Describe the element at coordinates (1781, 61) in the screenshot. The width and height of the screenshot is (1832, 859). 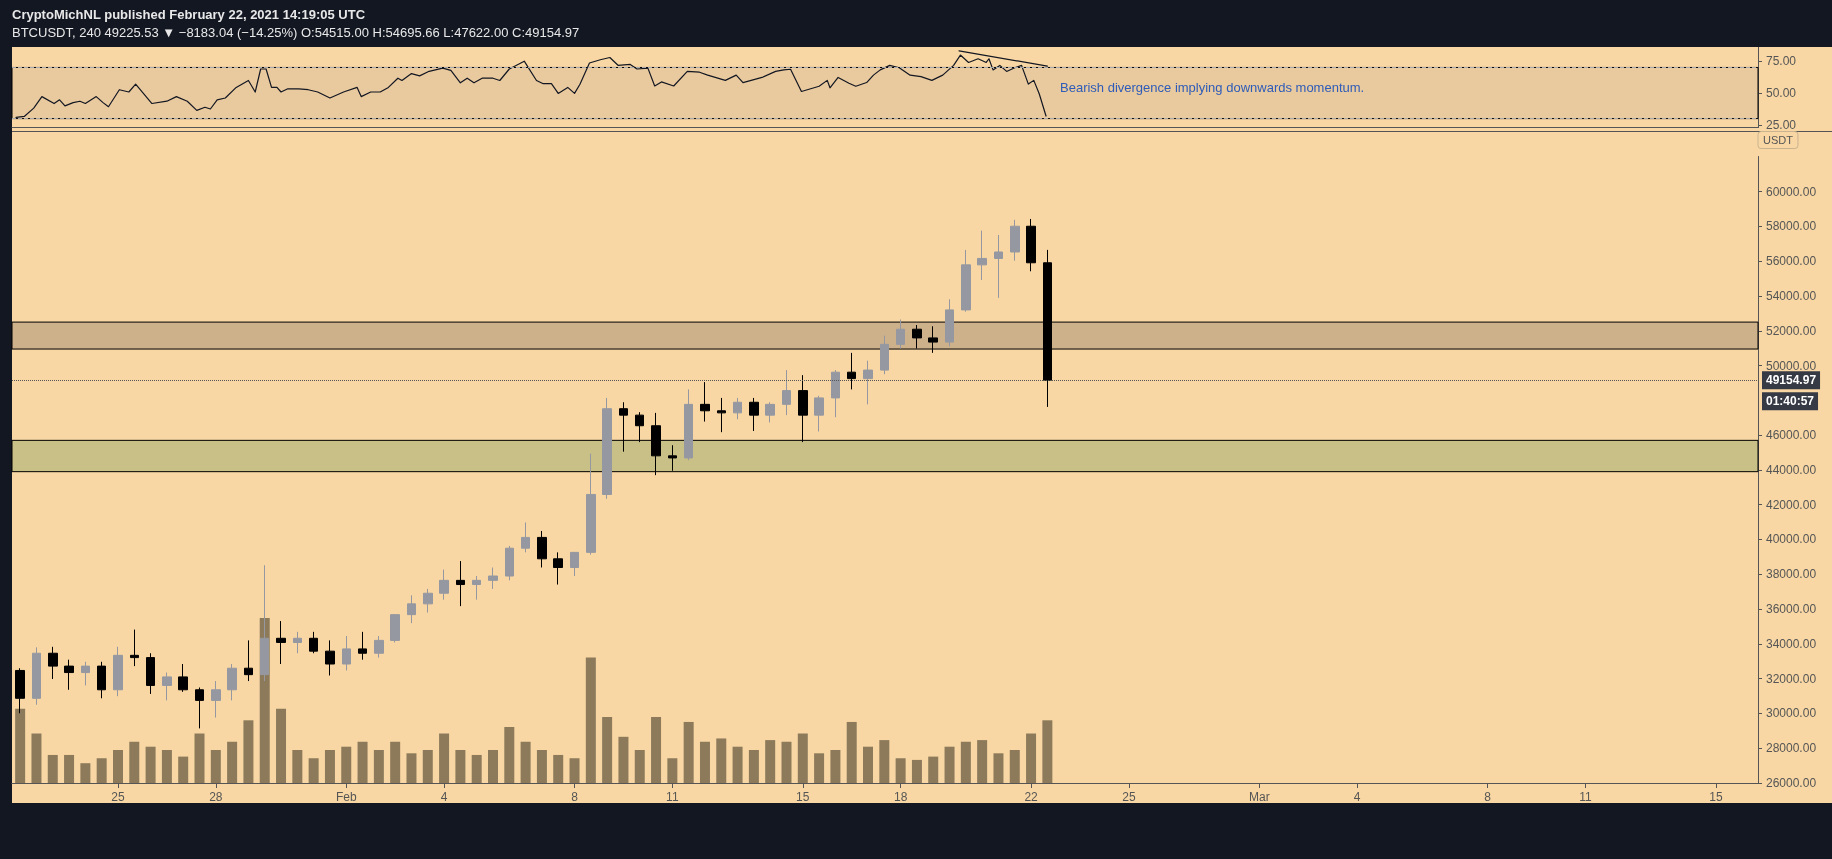
I see `y-tick-label: 75.00` at that location.